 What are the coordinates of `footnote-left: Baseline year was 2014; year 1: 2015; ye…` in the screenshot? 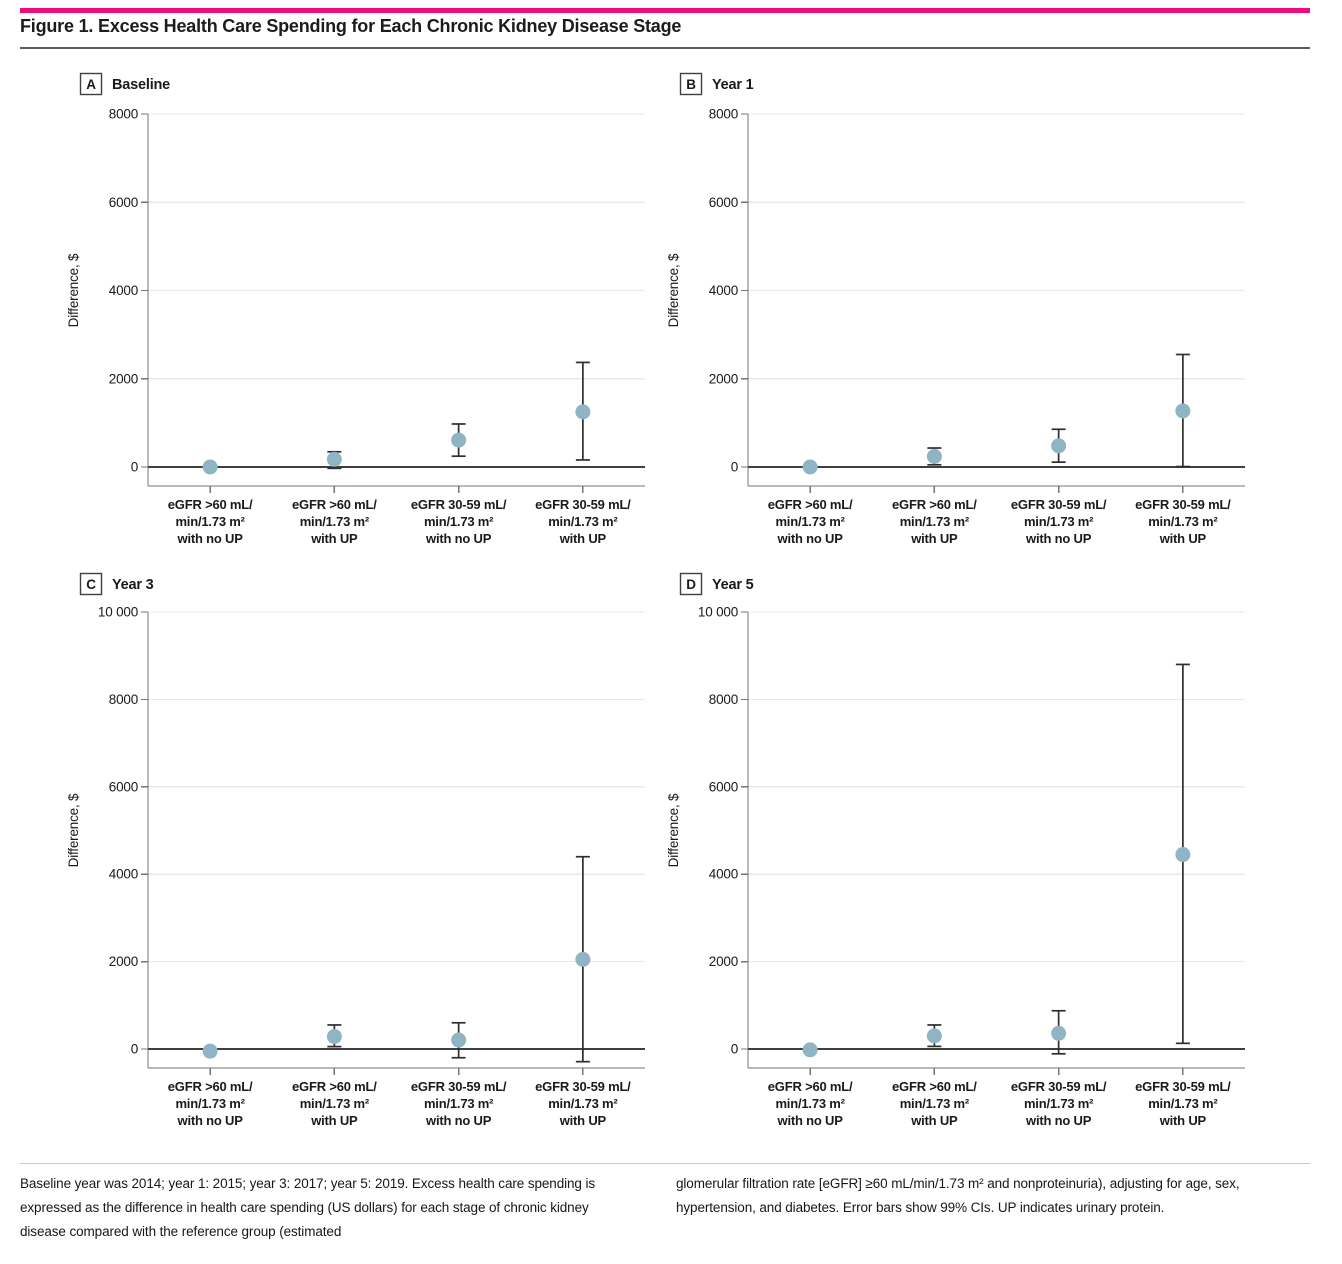 It's located at (308, 1207).